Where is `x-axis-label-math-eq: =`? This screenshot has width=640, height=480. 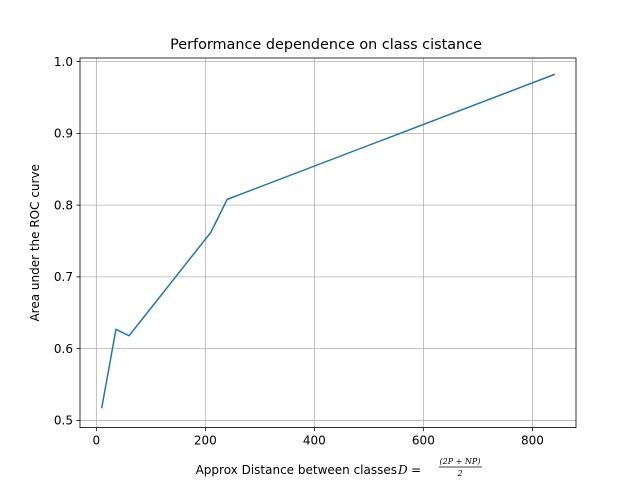 x-axis-label-math-eq: = is located at coordinates (416, 470).